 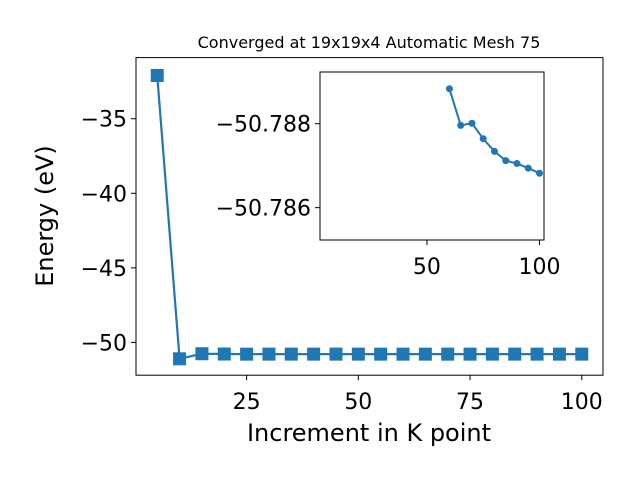 What do you see at coordinates (486, 260) in the screenshot?
I see `inset-x-ticks: 50 100` at bounding box center [486, 260].